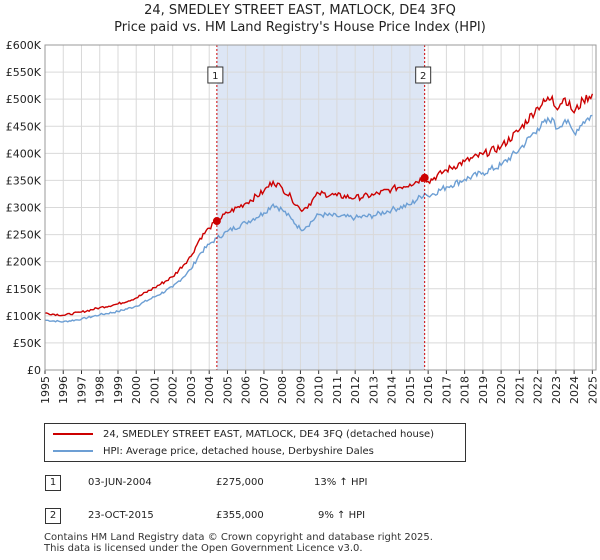 Image resolution: width=600 pixels, height=560 pixels. Describe the element at coordinates (446, 390) in the screenshot. I see `x-tick-label: 2017` at that location.